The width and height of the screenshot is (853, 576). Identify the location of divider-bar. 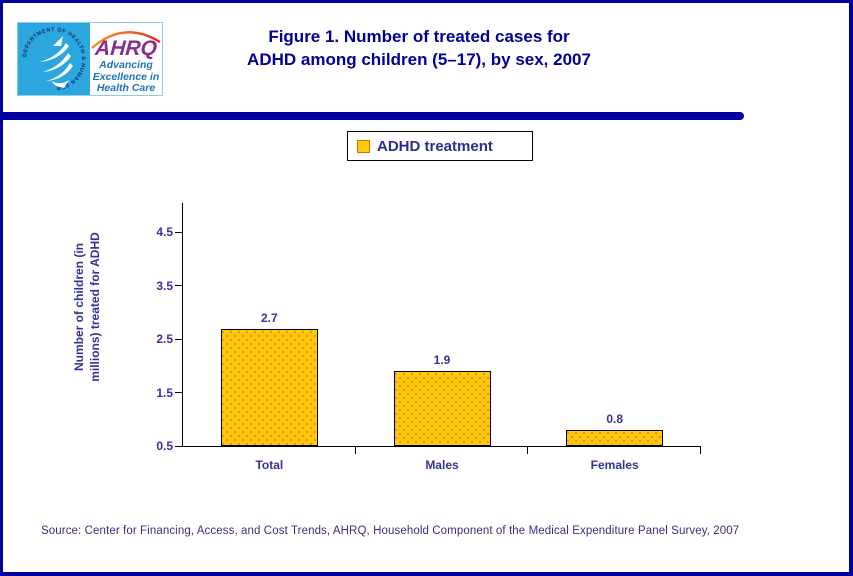
(373, 116).